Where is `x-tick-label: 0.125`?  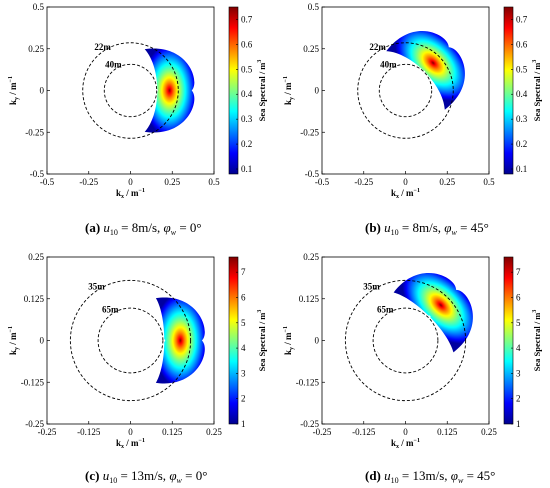 x-tick-label: 0.125 is located at coordinates (172, 432).